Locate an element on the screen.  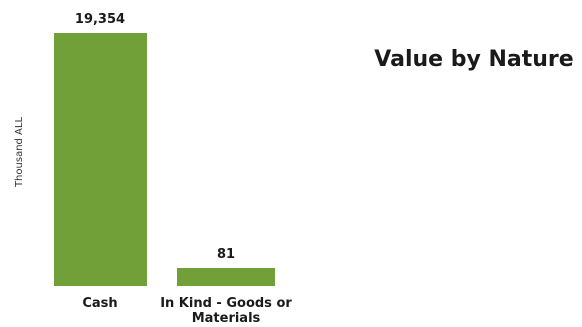
chart-title: Value by Nature is located at coordinates (473, 59).